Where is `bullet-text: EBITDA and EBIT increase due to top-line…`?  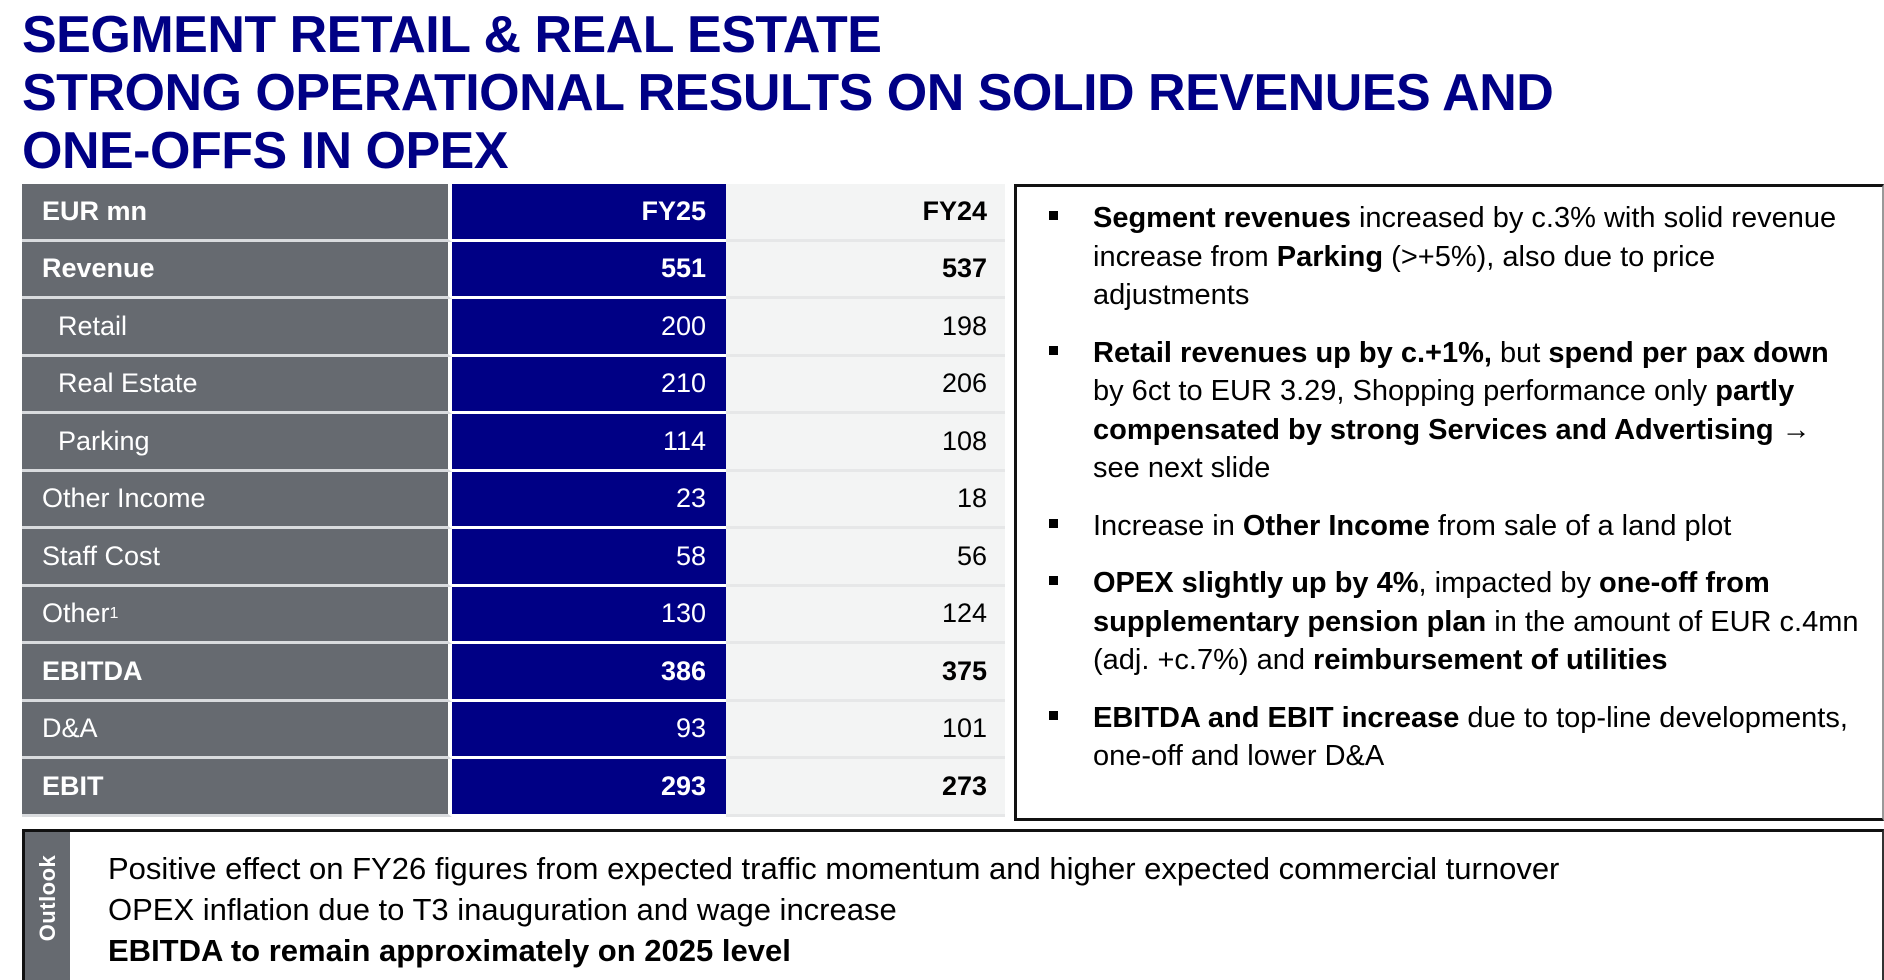 bullet-text: EBITDA and EBIT increase due to top-line… is located at coordinates (1477, 737).